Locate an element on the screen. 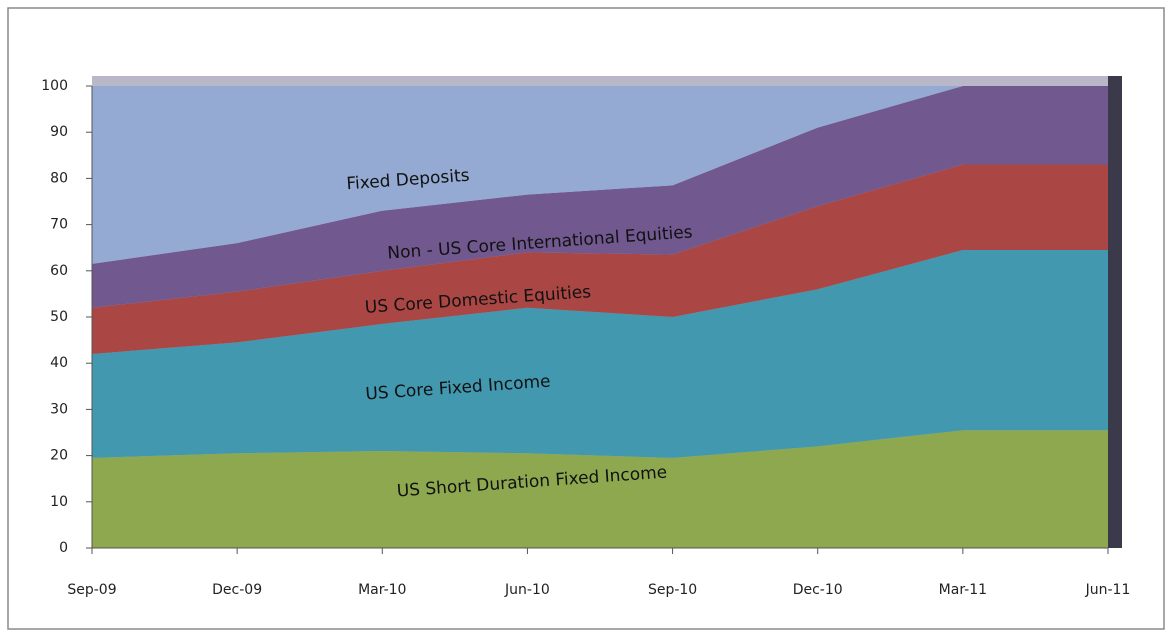 This screenshot has height=637, width=1172. y-tick-label: 30 is located at coordinates (59, 409).